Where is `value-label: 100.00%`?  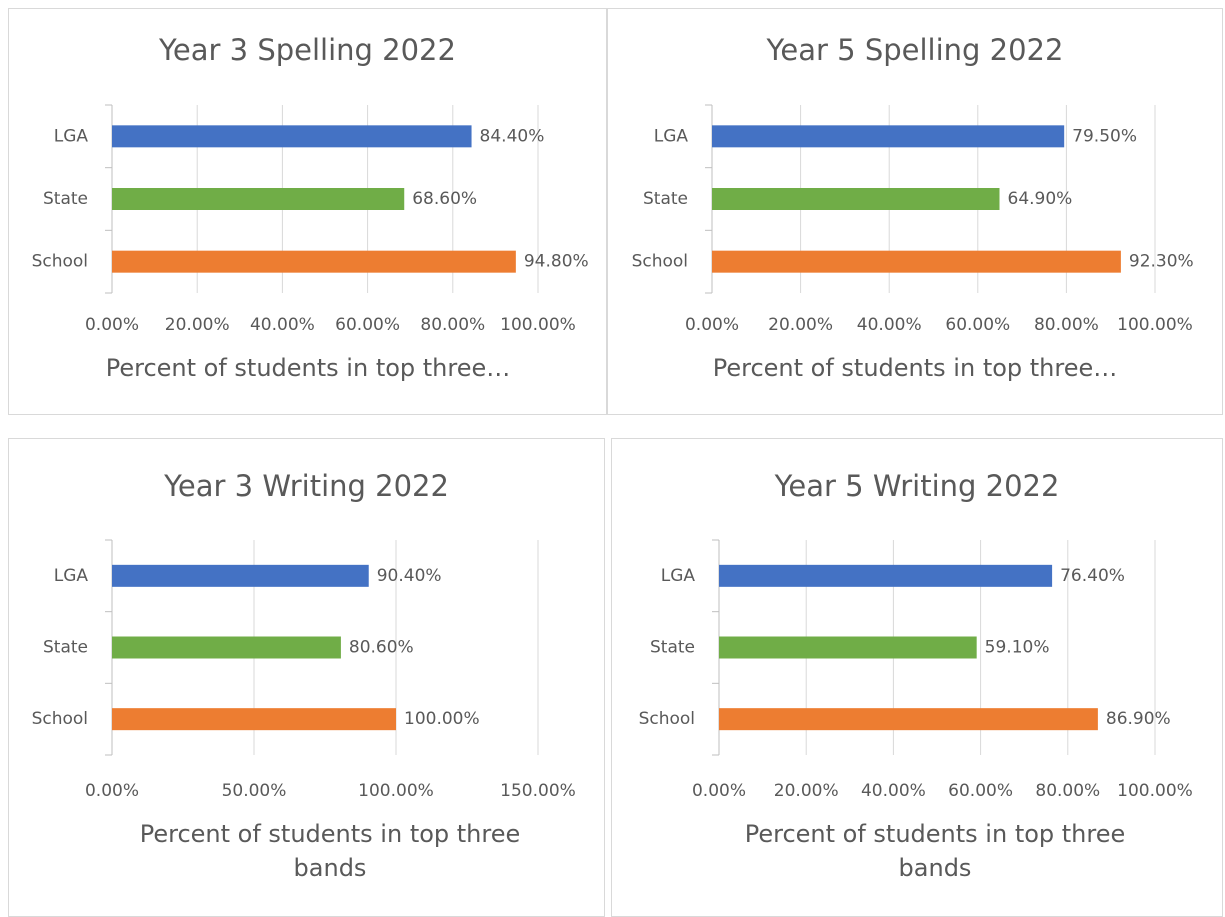 value-label: 100.00% is located at coordinates (442, 719).